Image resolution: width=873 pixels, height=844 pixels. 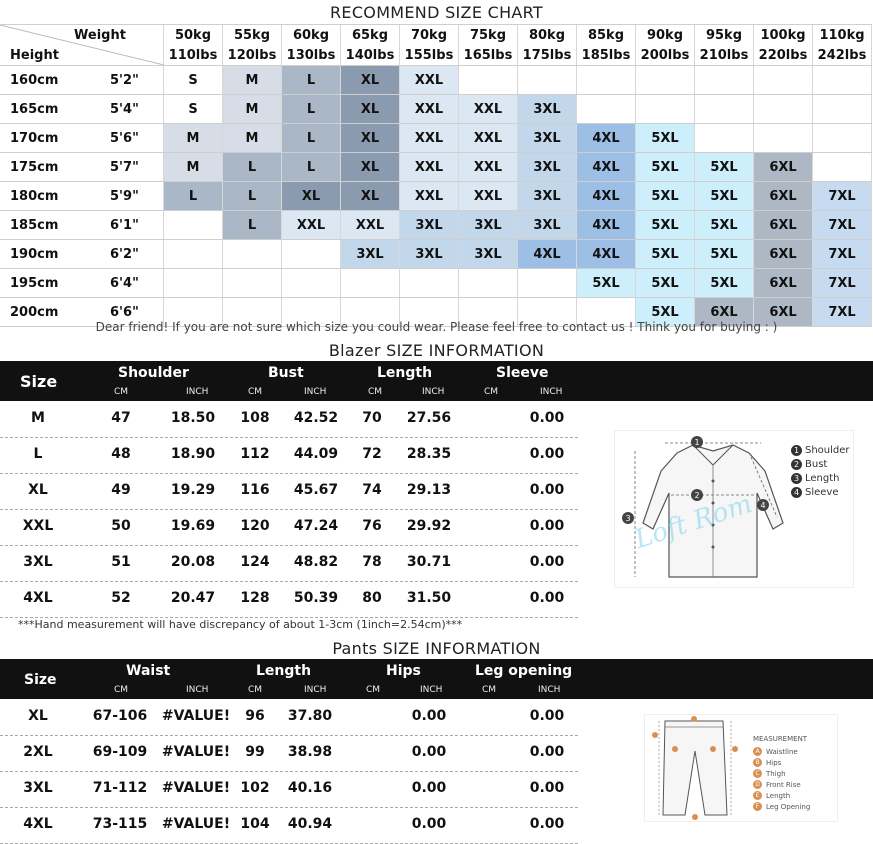 What do you see at coordinates (196, 788) in the screenshot?
I see `pants-value: #VALUE!` at bounding box center [196, 788].